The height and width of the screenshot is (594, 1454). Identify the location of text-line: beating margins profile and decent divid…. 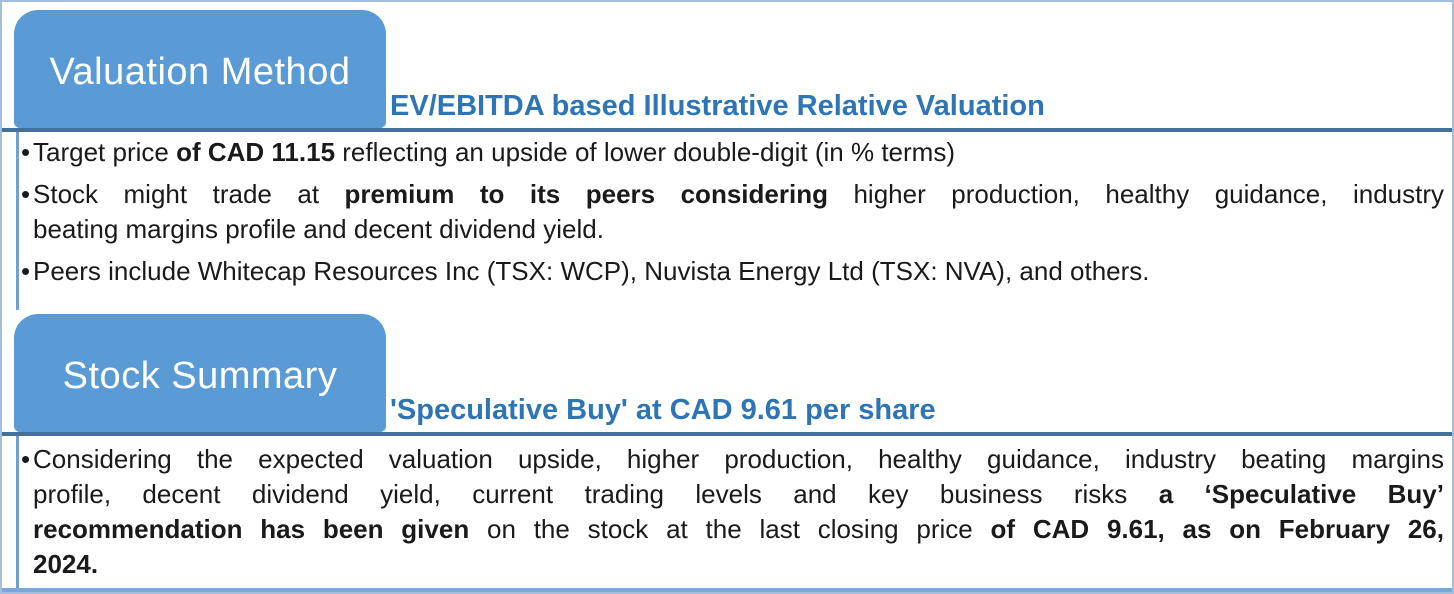
(738, 229).